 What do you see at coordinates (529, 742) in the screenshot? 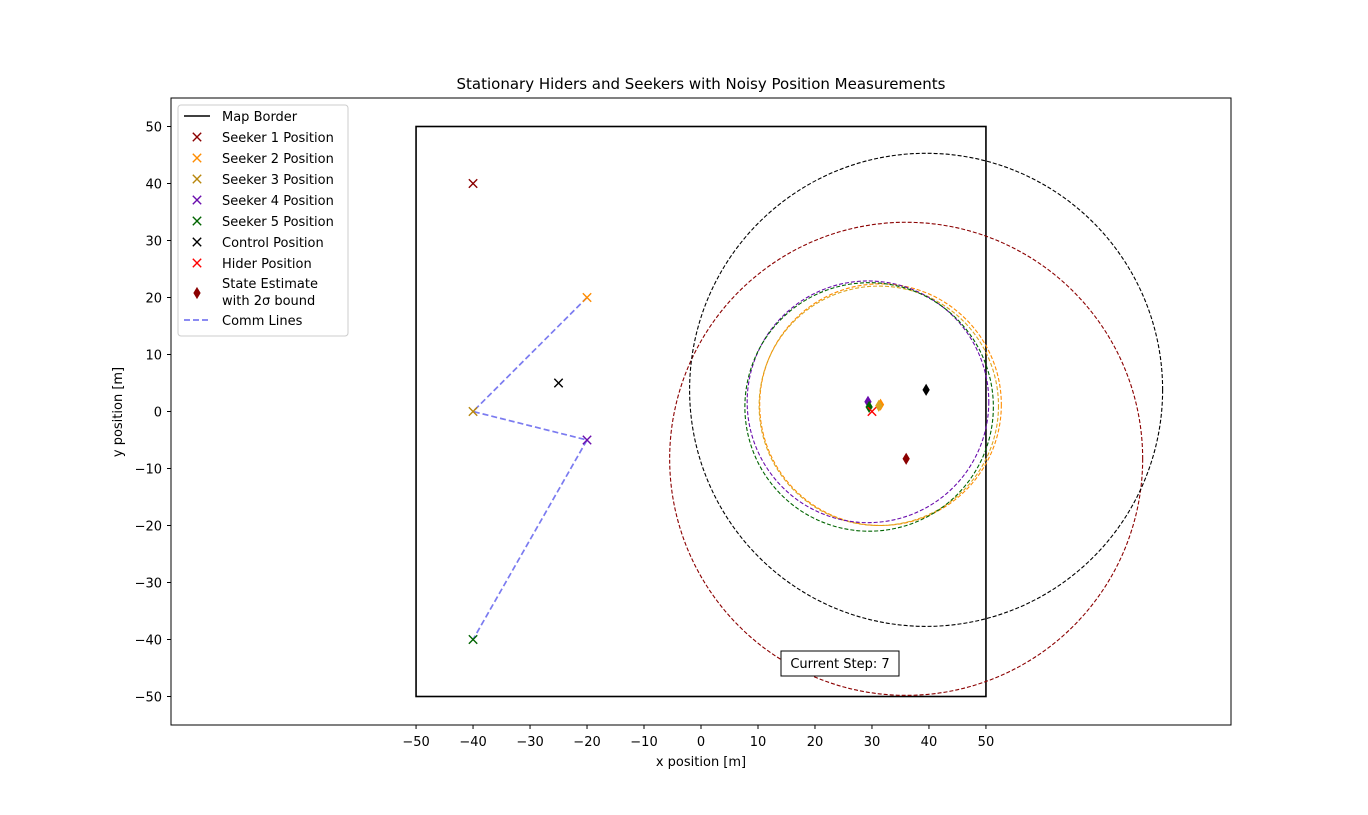
I see `x-tick-label: −30` at bounding box center [529, 742].